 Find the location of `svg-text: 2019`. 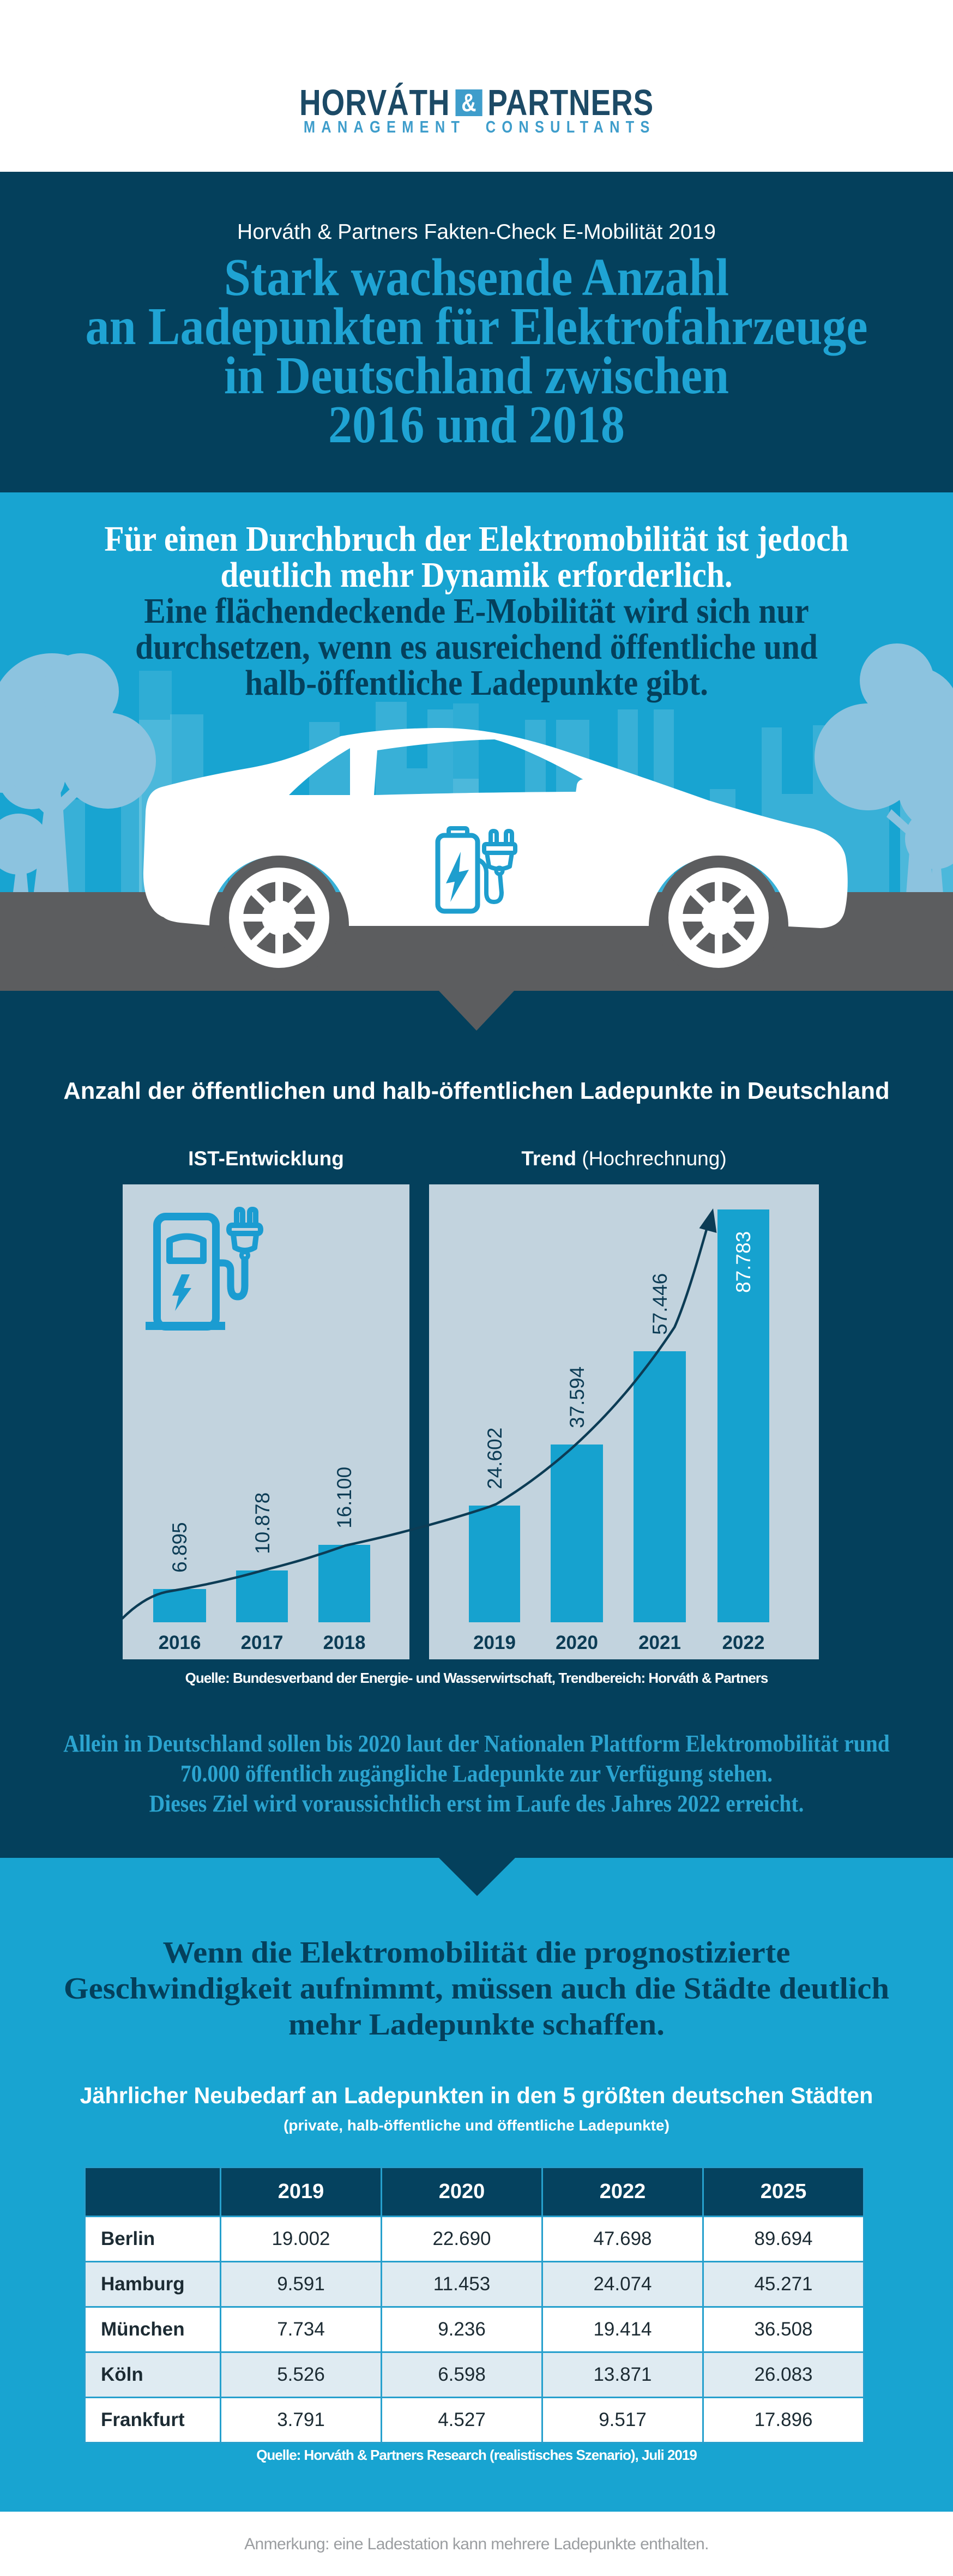

svg-text: 2019 is located at coordinates (495, 1642).